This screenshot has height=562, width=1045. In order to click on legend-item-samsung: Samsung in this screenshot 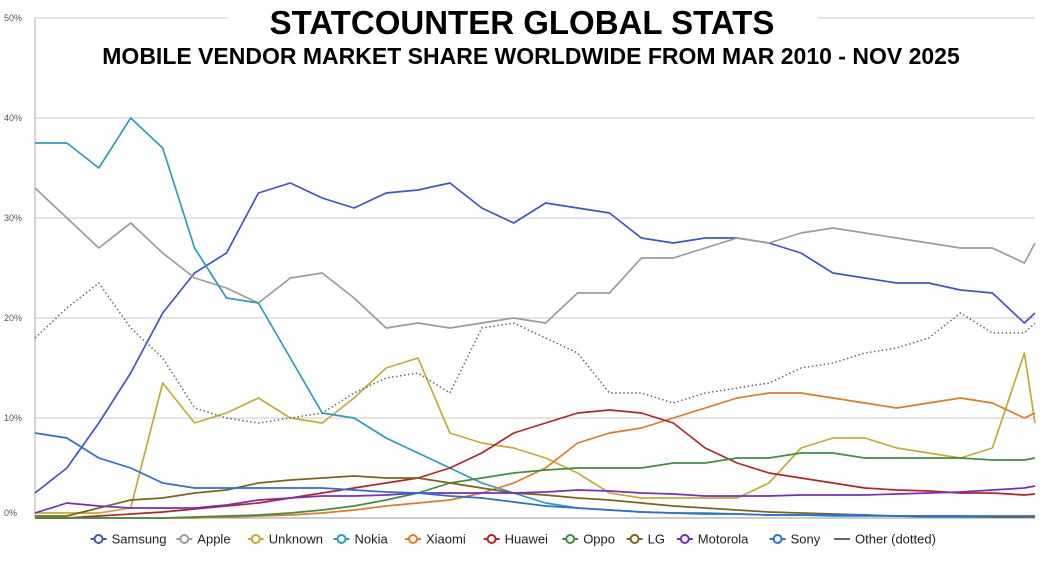, I will do `click(128, 539)`.